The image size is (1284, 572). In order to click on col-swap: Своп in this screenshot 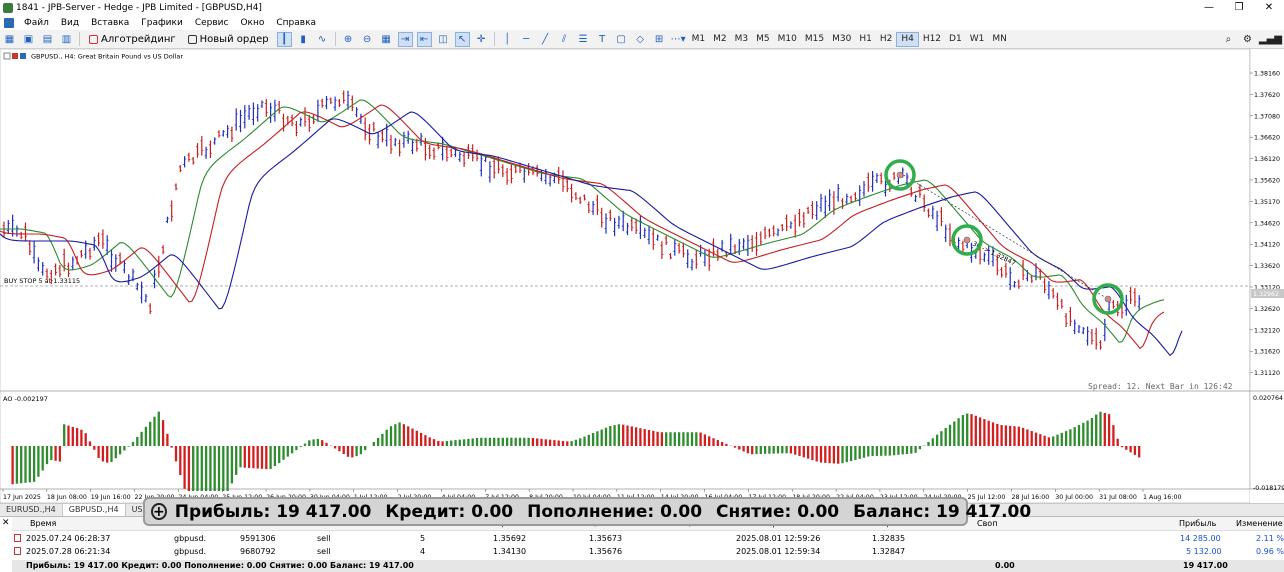, I will do `click(987, 523)`.